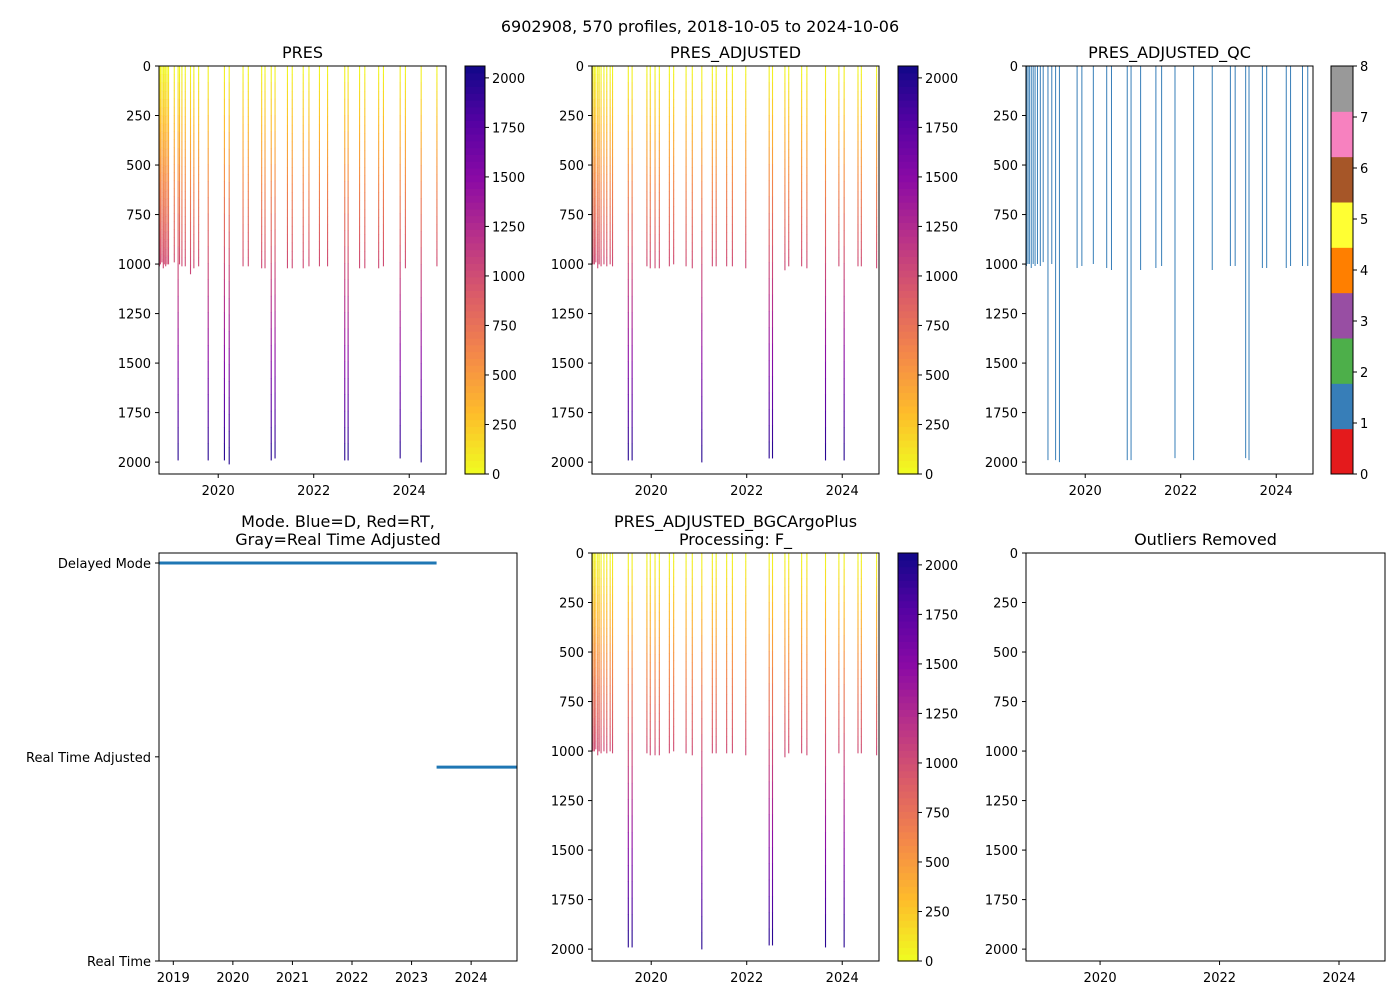 The height and width of the screenshot is (1000, 1400). Describe the element at coordinates (1276, 491) in the screenshot. I see `pres-adjusted-qc-xtick-label: 2024` at that location.